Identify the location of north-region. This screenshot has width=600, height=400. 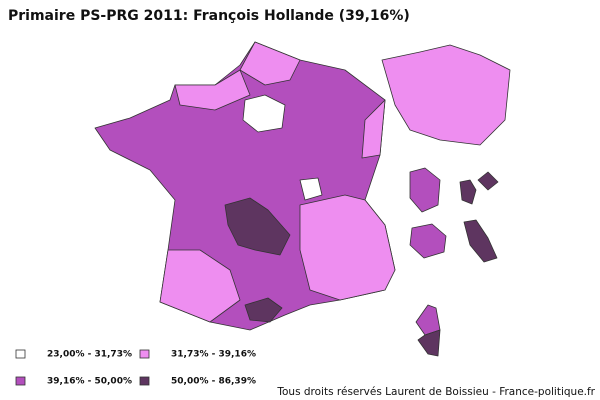
(270, 63).